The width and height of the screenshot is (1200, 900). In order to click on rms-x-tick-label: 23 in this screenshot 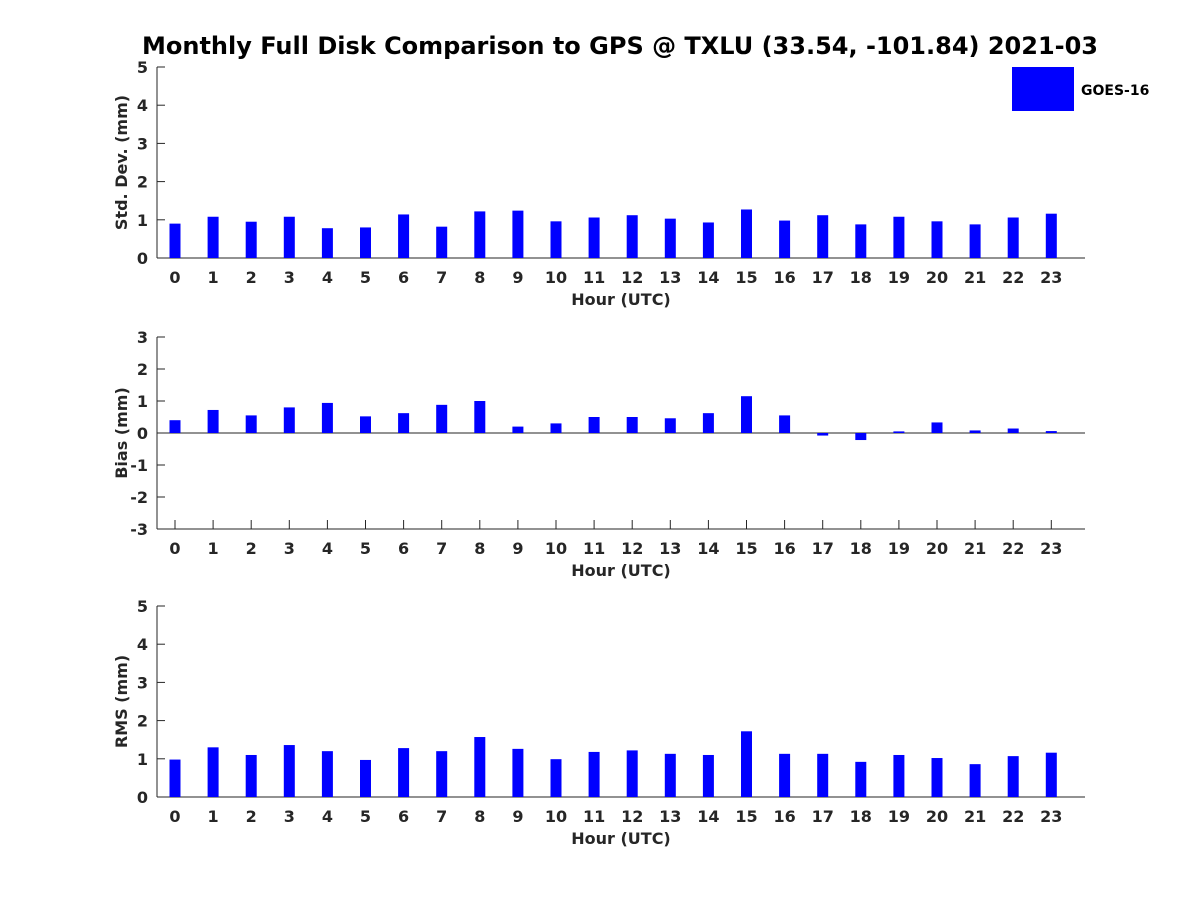, I will do `click(1051, 816)`.